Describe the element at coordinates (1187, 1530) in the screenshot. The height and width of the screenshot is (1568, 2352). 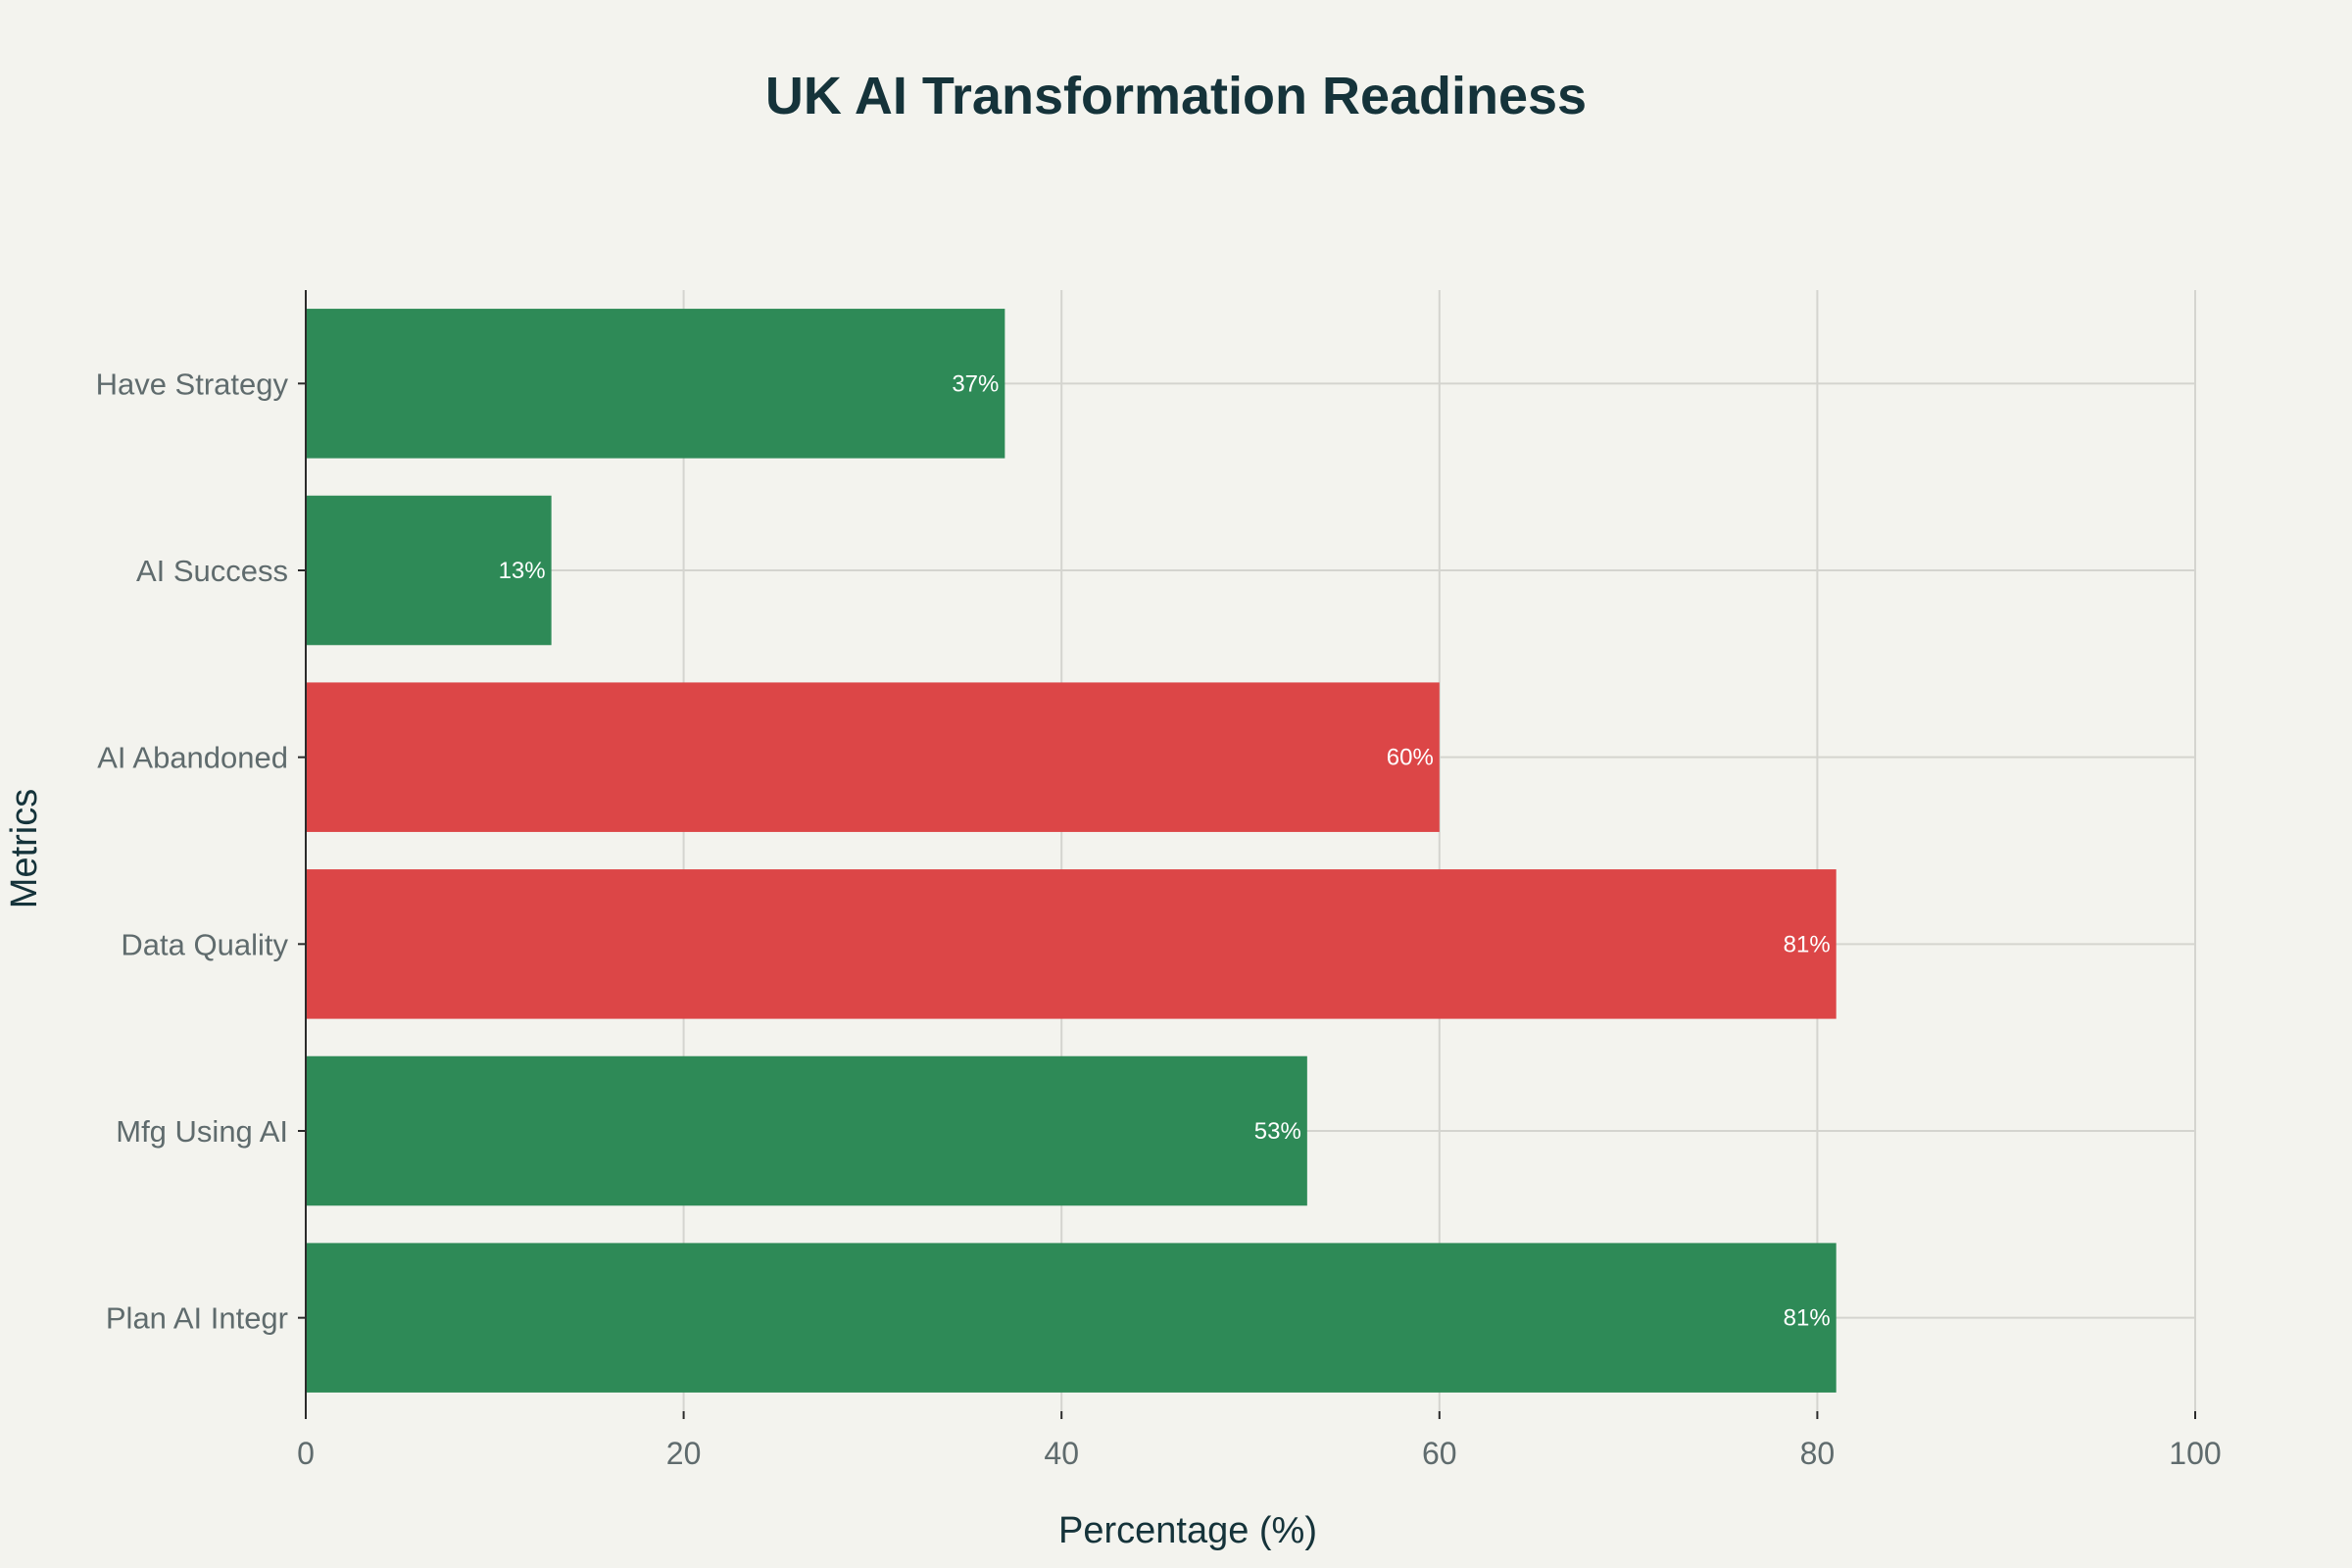
I see `x-axis-title: Percentage (%)` at that location.